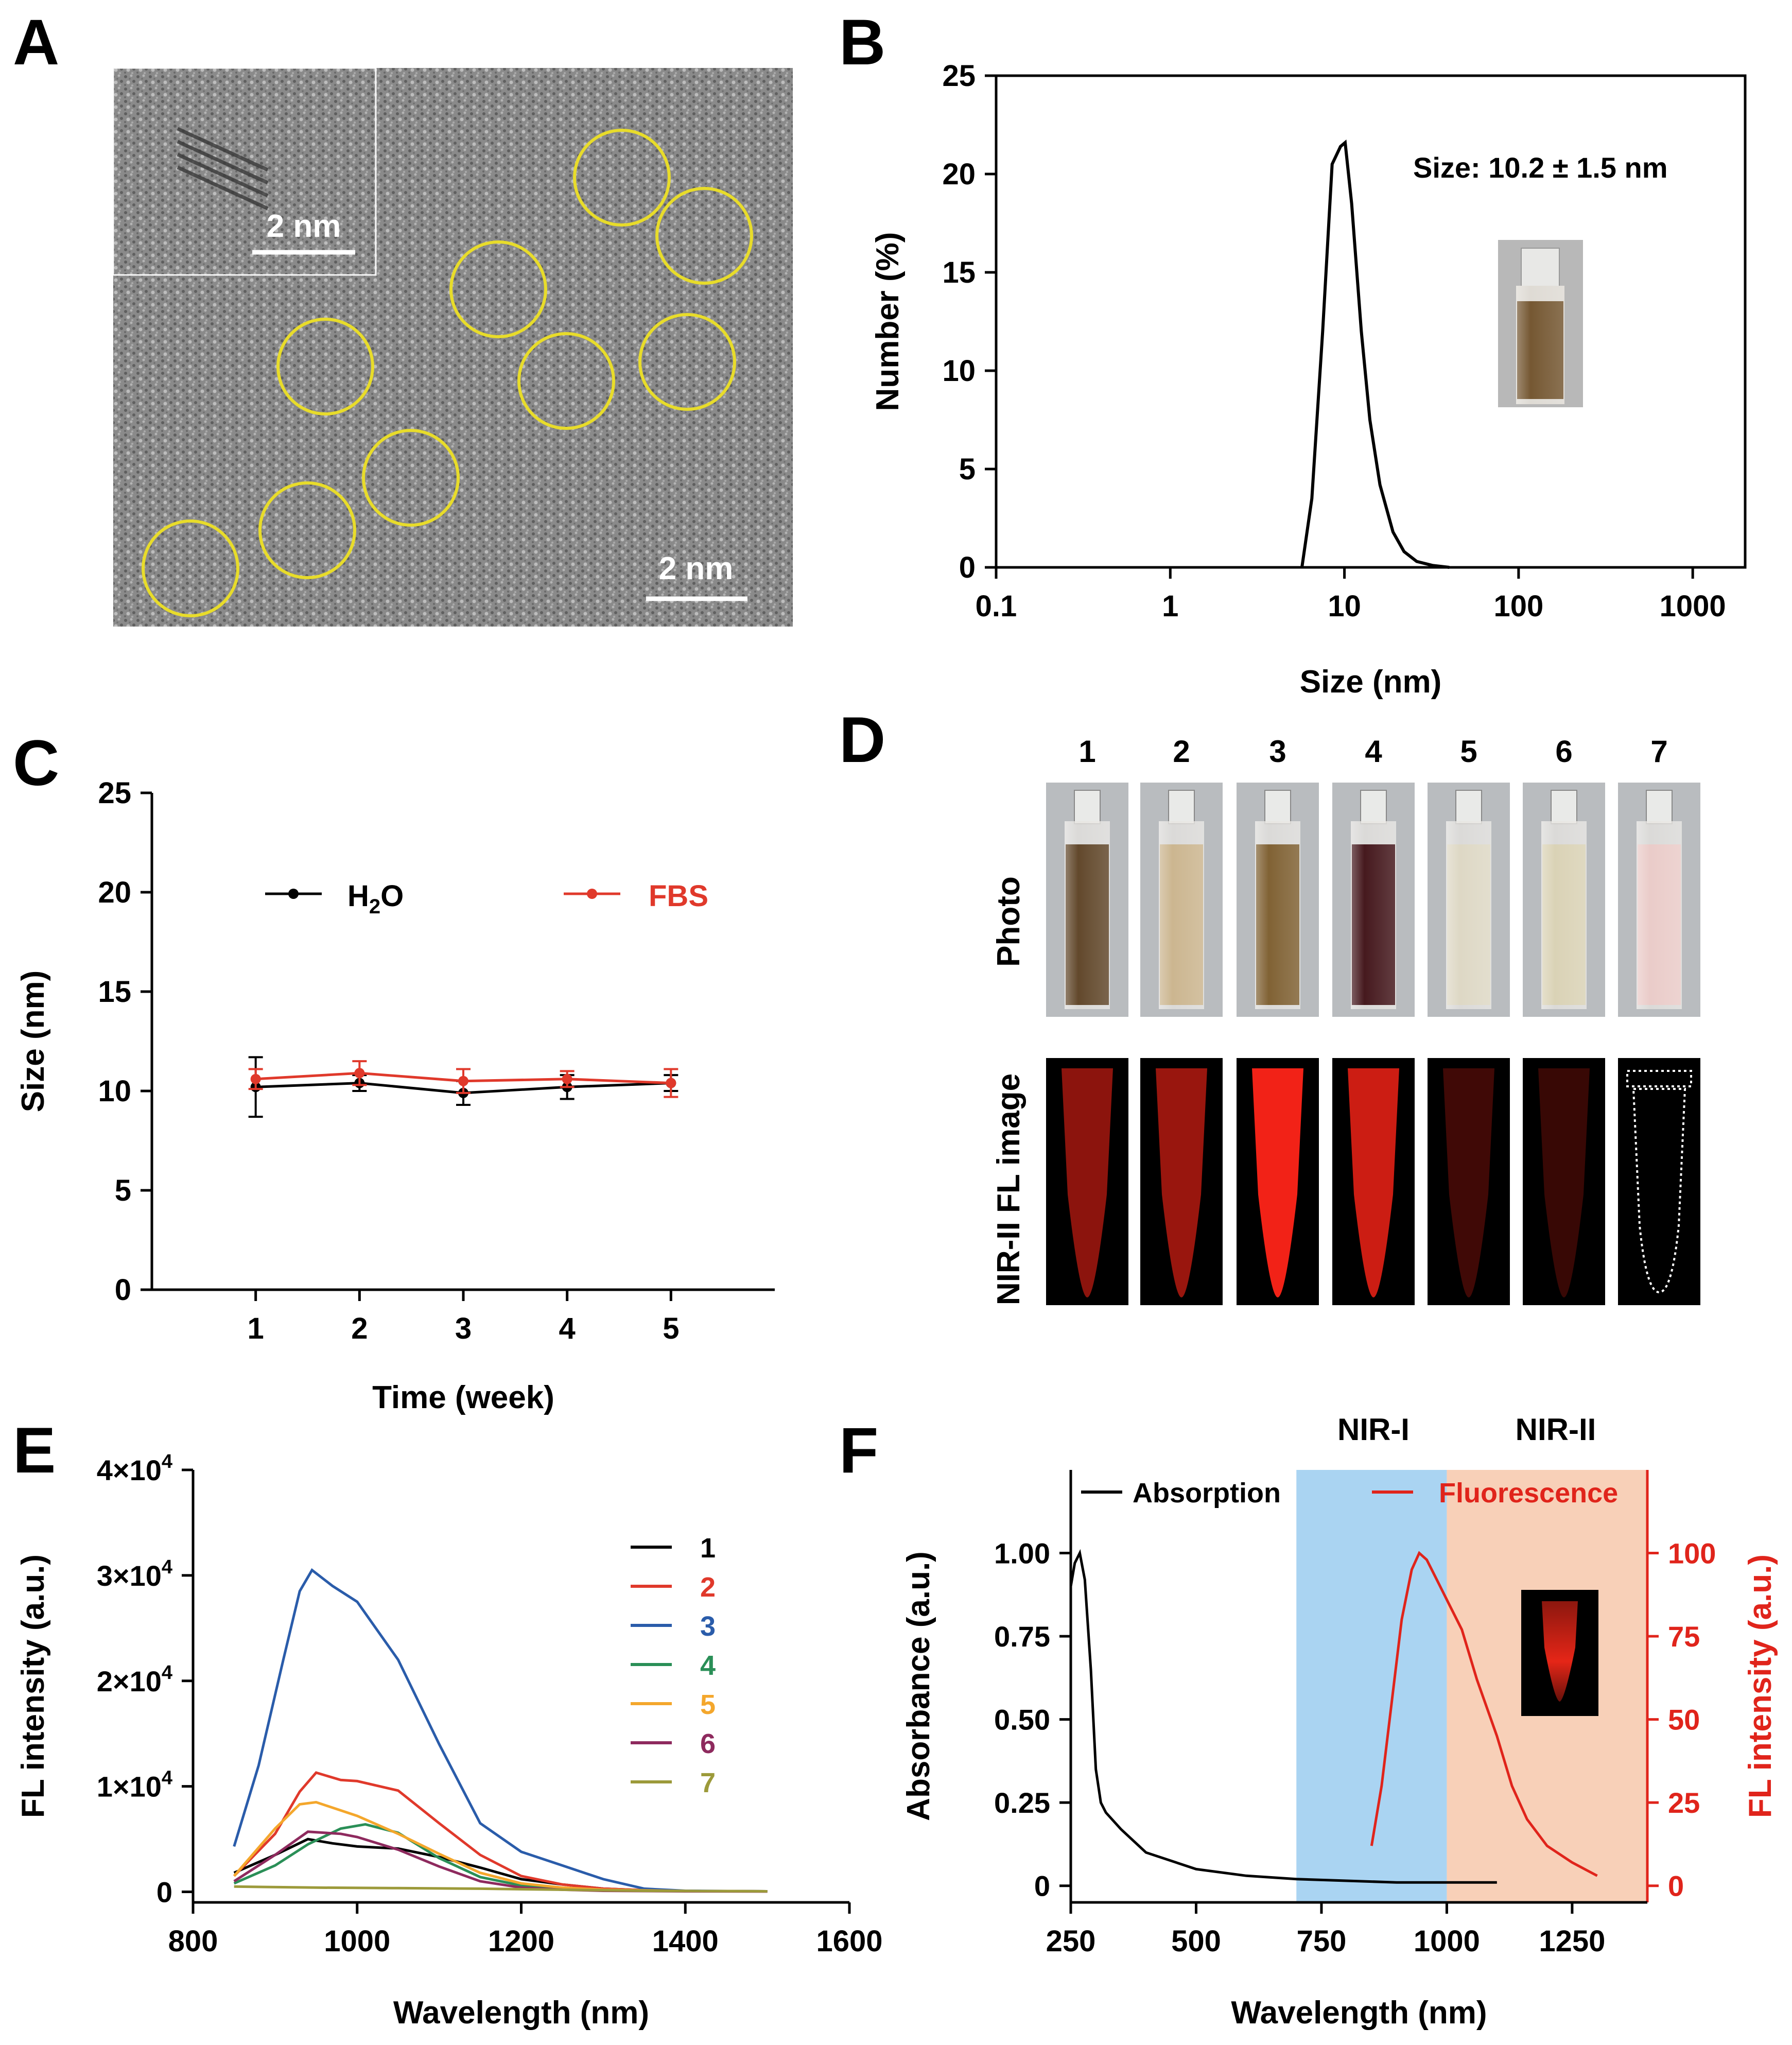 Image resolution: width=1792 pixels, height=2045 pixels. Describe the element at coordinates (1372, 1686) in the screenshot. I see `band-nir1` at that location.